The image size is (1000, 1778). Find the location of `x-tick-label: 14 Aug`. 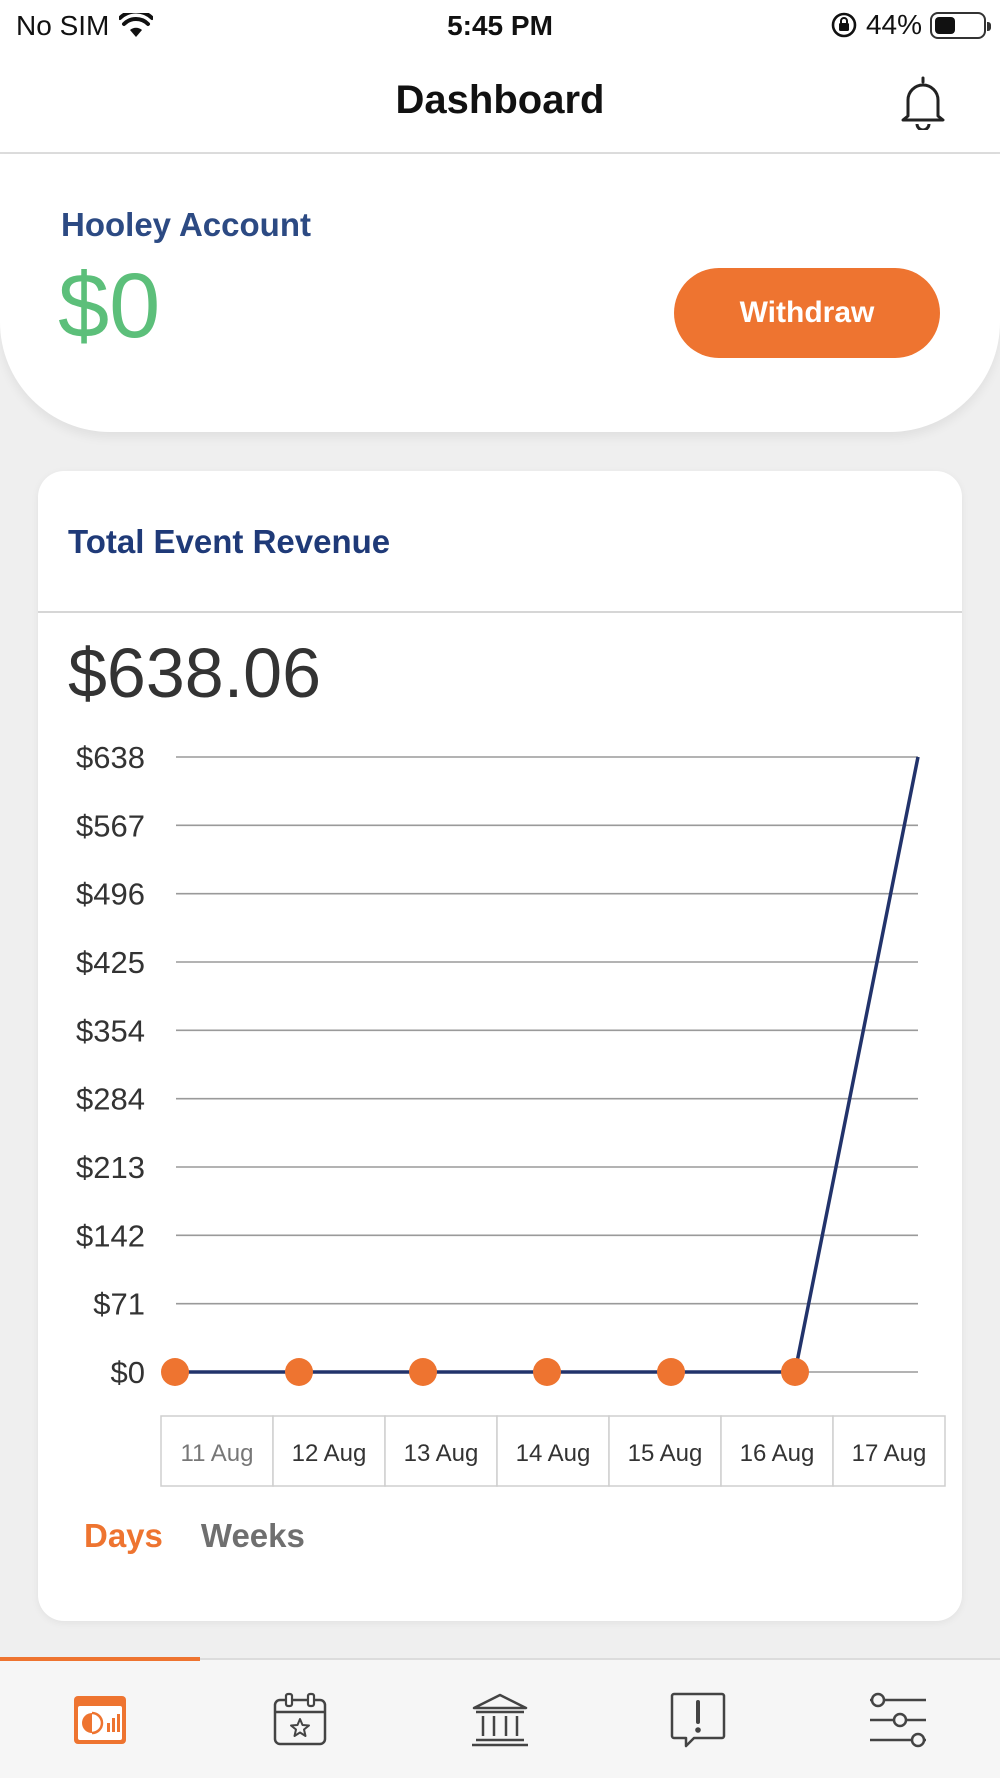

x-tick-label: 14 Aug is located at coordinates (553, 1453).